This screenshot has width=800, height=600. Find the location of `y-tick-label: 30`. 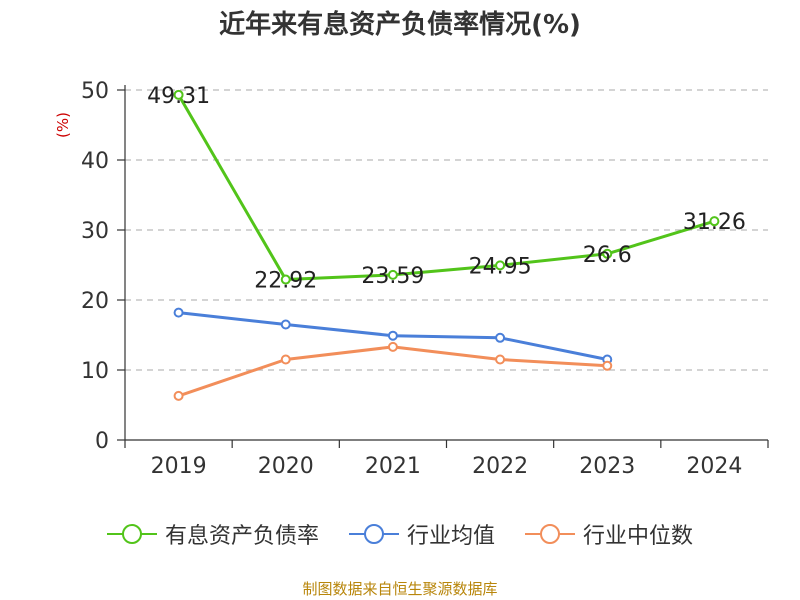

y-tick-label: 30 is located at coordinates (95, 231).